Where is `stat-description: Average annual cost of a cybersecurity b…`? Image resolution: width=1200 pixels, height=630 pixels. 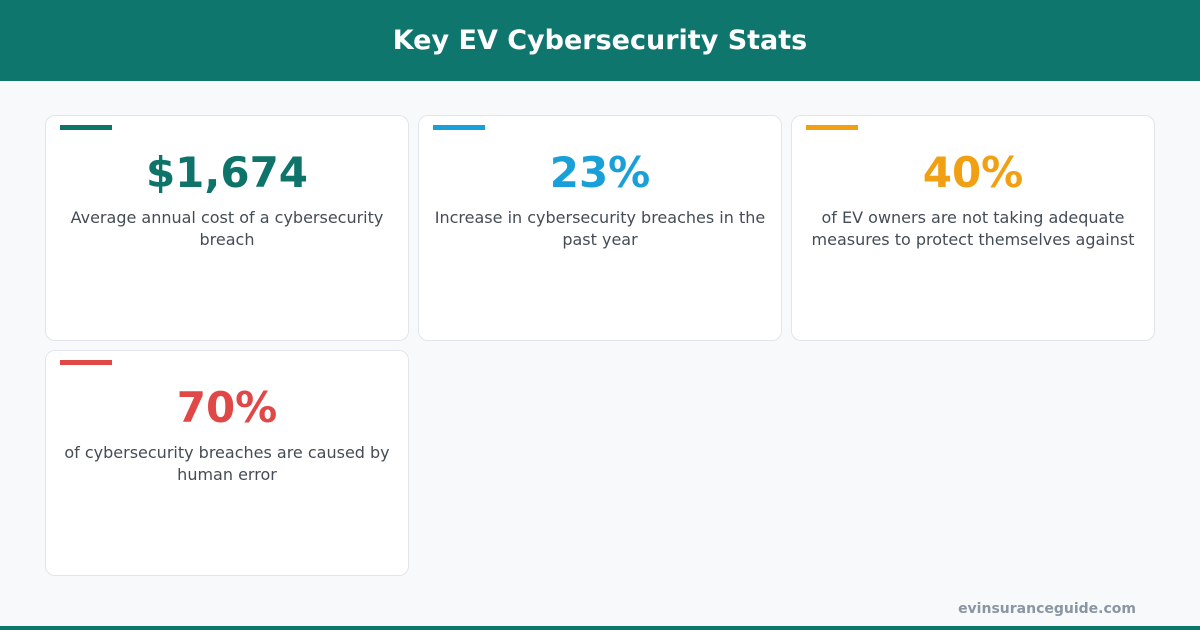
stat-description: Average annual cost of a cybersecurity b… is located at coordinates (227, 228).